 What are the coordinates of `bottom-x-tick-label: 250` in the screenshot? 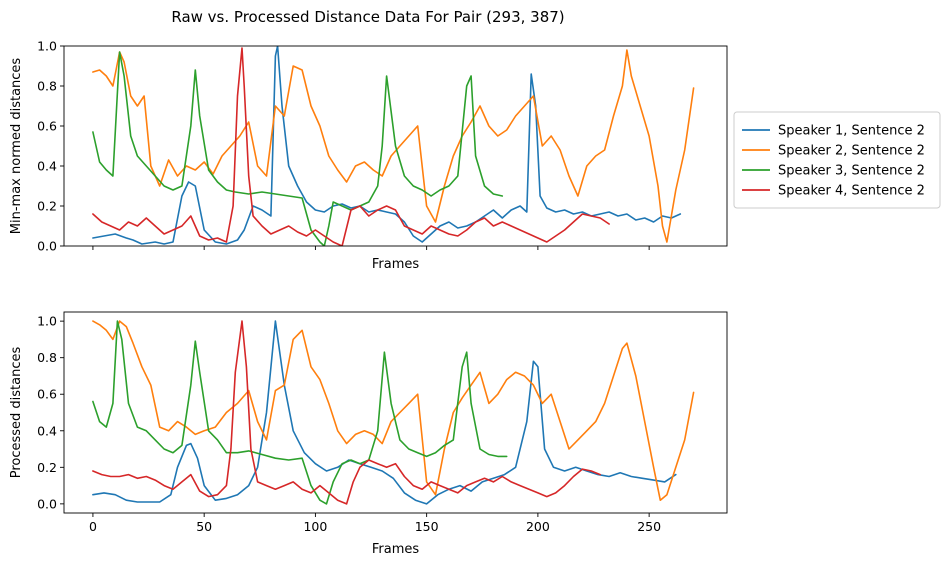 It's located at (649, 526).